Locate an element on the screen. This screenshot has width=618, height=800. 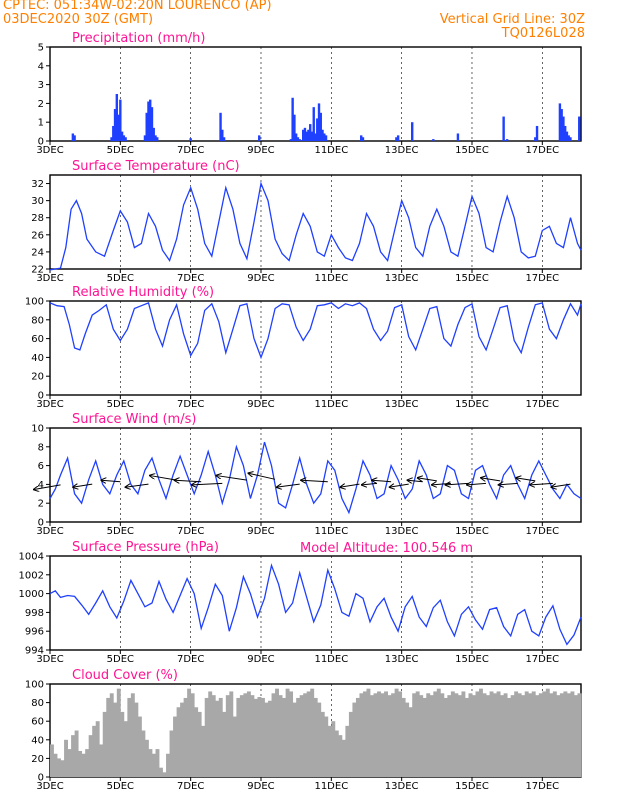
wind-ytick-label: 2 is located at coordinates (41, 504).